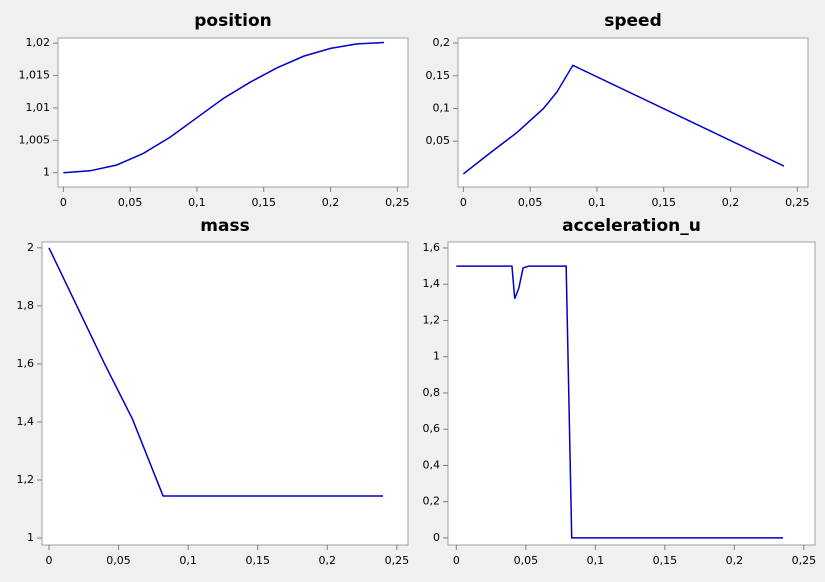  What do you see at coordinates (38, 107) in the screenshot?
I see `y-tick-label: 1,01` at bounding box center [38, 107].